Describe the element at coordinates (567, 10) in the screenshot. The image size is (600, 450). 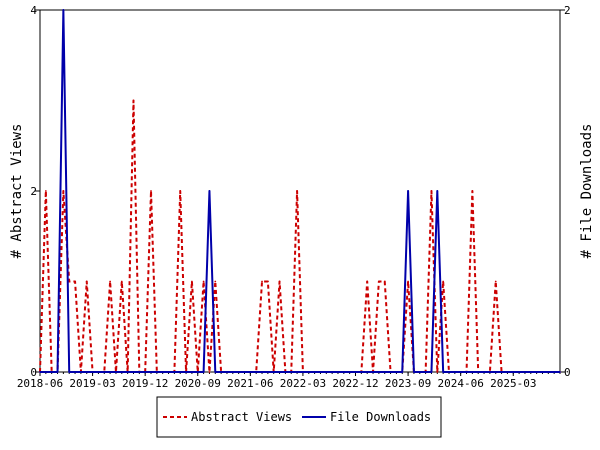
I see `right-tick-label: 2` at that location.